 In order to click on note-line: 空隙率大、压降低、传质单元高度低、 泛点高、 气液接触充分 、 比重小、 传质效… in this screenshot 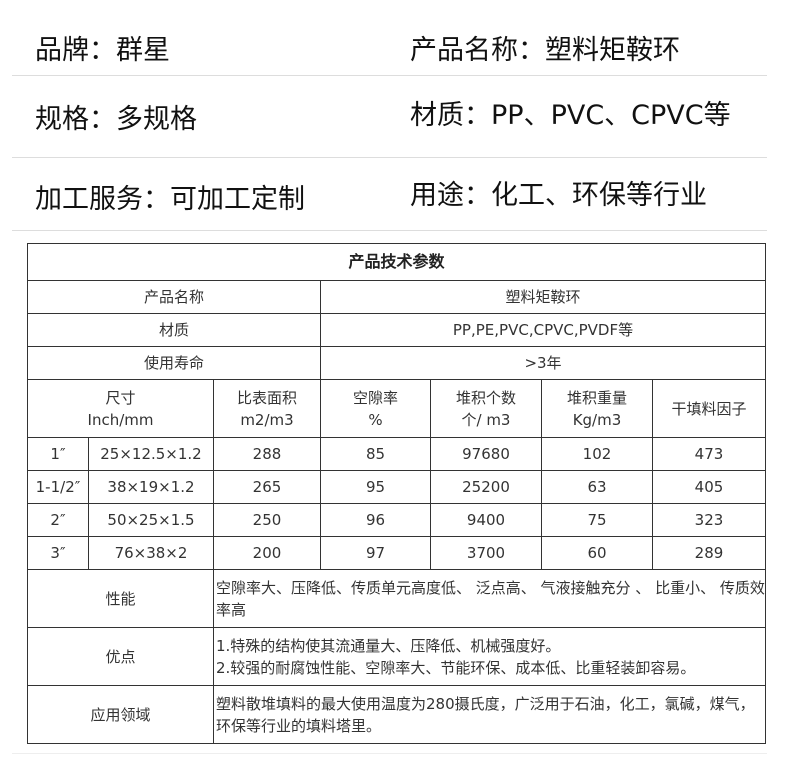, I will do `click(490, 598)`.